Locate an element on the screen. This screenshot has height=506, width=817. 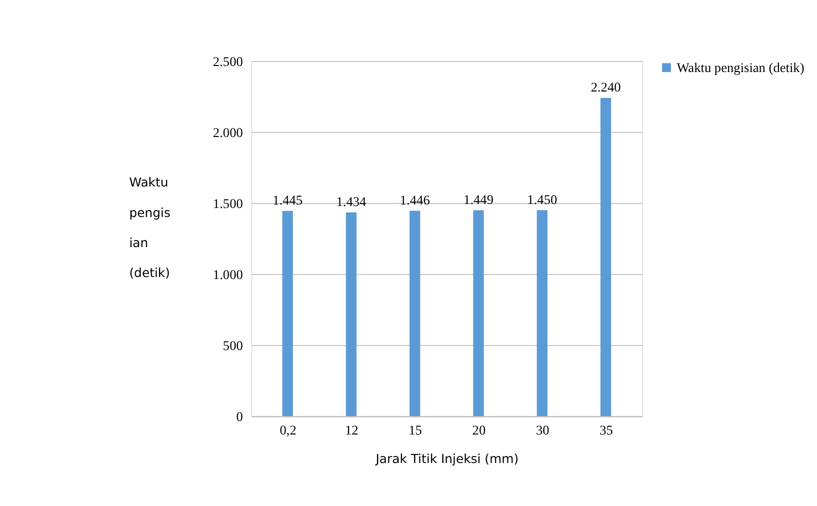
y-axis-title: Waktu pengis ian (detik) is located at coordinates (149, 227).